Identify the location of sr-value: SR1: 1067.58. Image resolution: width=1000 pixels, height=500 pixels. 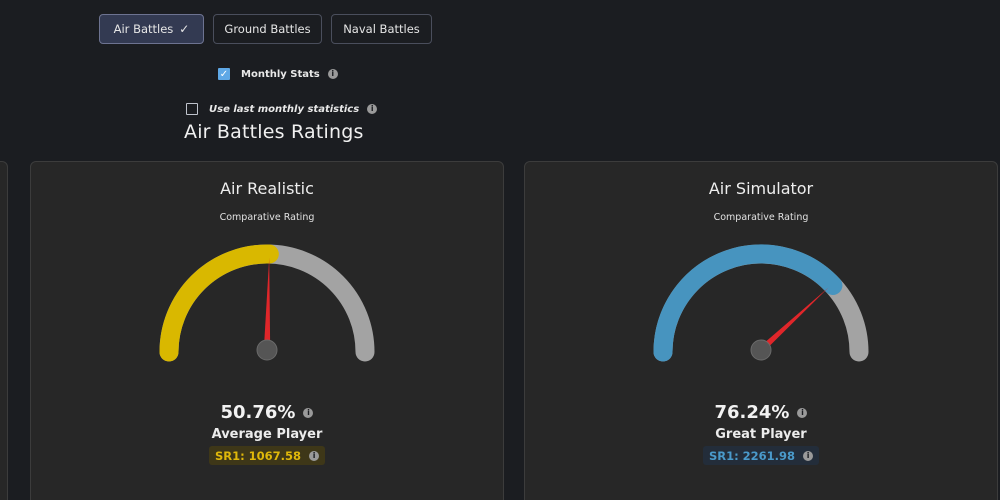
(258, 455).